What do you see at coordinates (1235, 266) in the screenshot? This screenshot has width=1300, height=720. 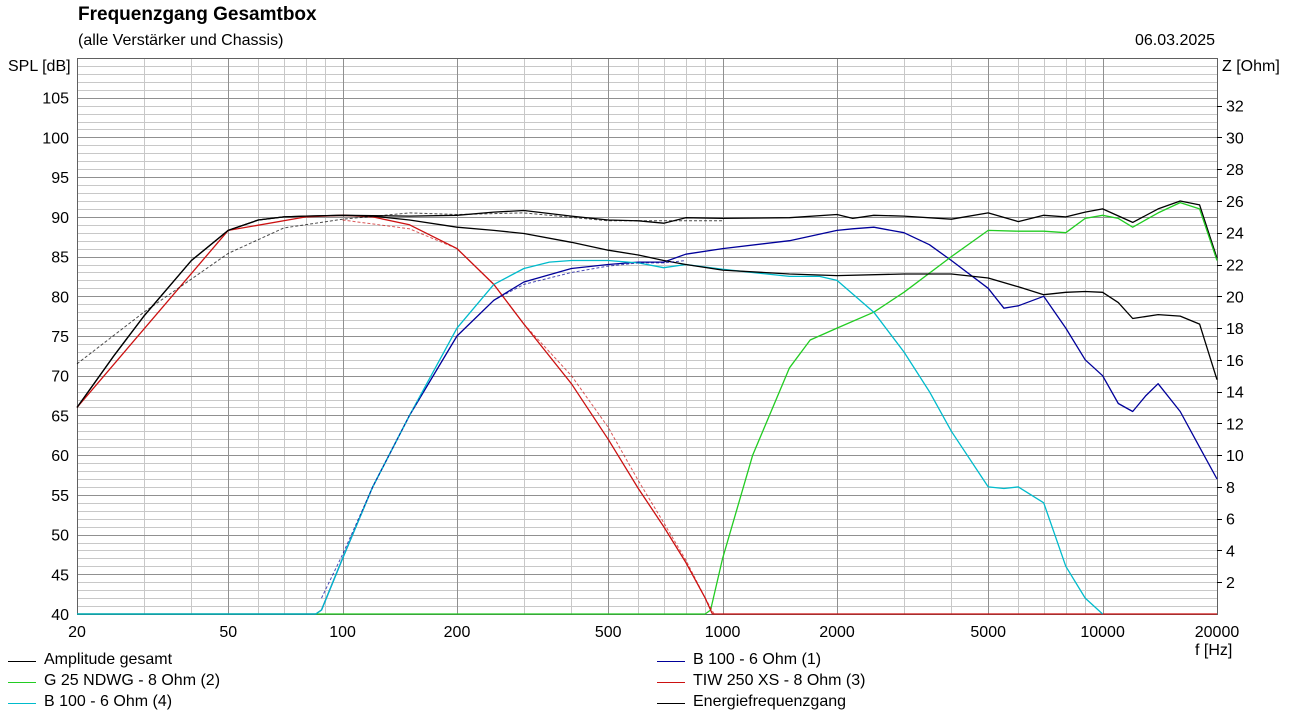 I see `y2-tick-label: 22` at bounding box center [1235, 266].